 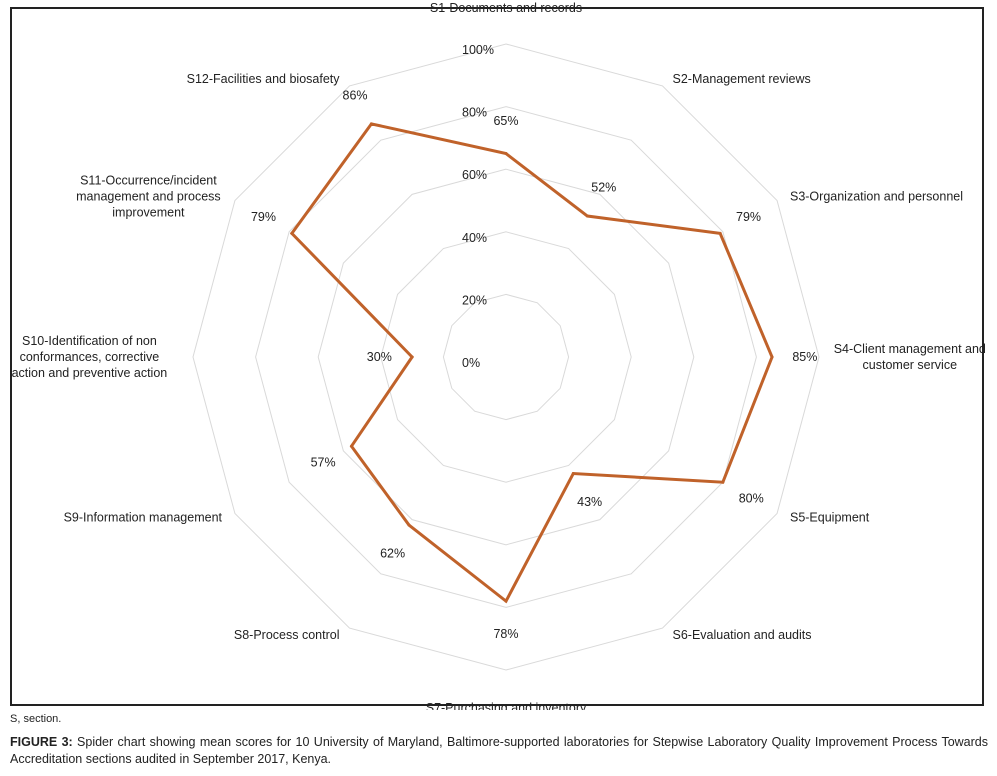 What do you see at coordinates (910, 349) in the screenshot?
I see `category-label-line: S4-Client management and` at bounding box center [910, 349].